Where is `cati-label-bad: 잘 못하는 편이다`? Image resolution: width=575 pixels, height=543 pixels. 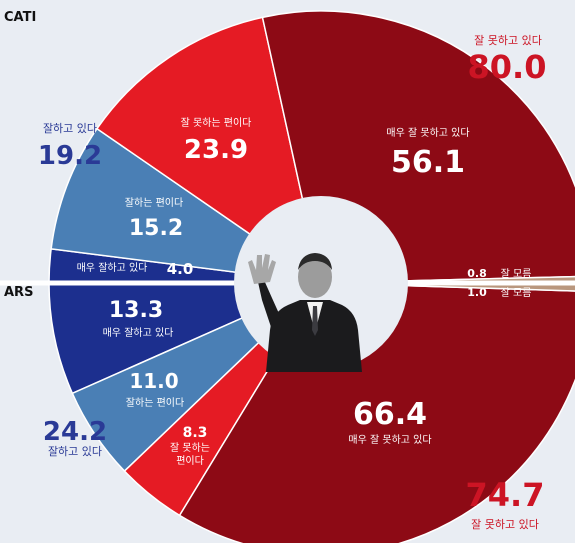 cati-label-bad: 잘 못하는 편이다 is located at coordinates (216, 122).